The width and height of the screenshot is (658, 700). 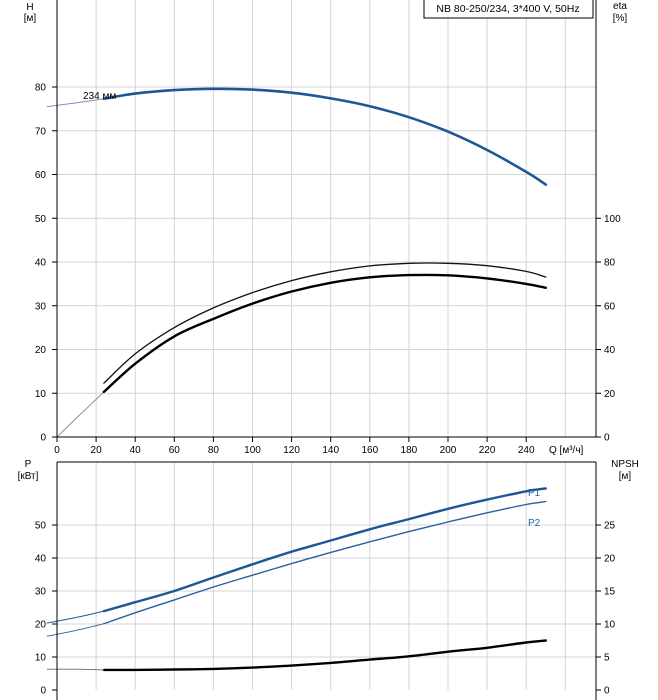 What do you see at coordinates (75, 617) in the screenshot?
I see `series-line-p1-thin` at bounding box center [75, 617].